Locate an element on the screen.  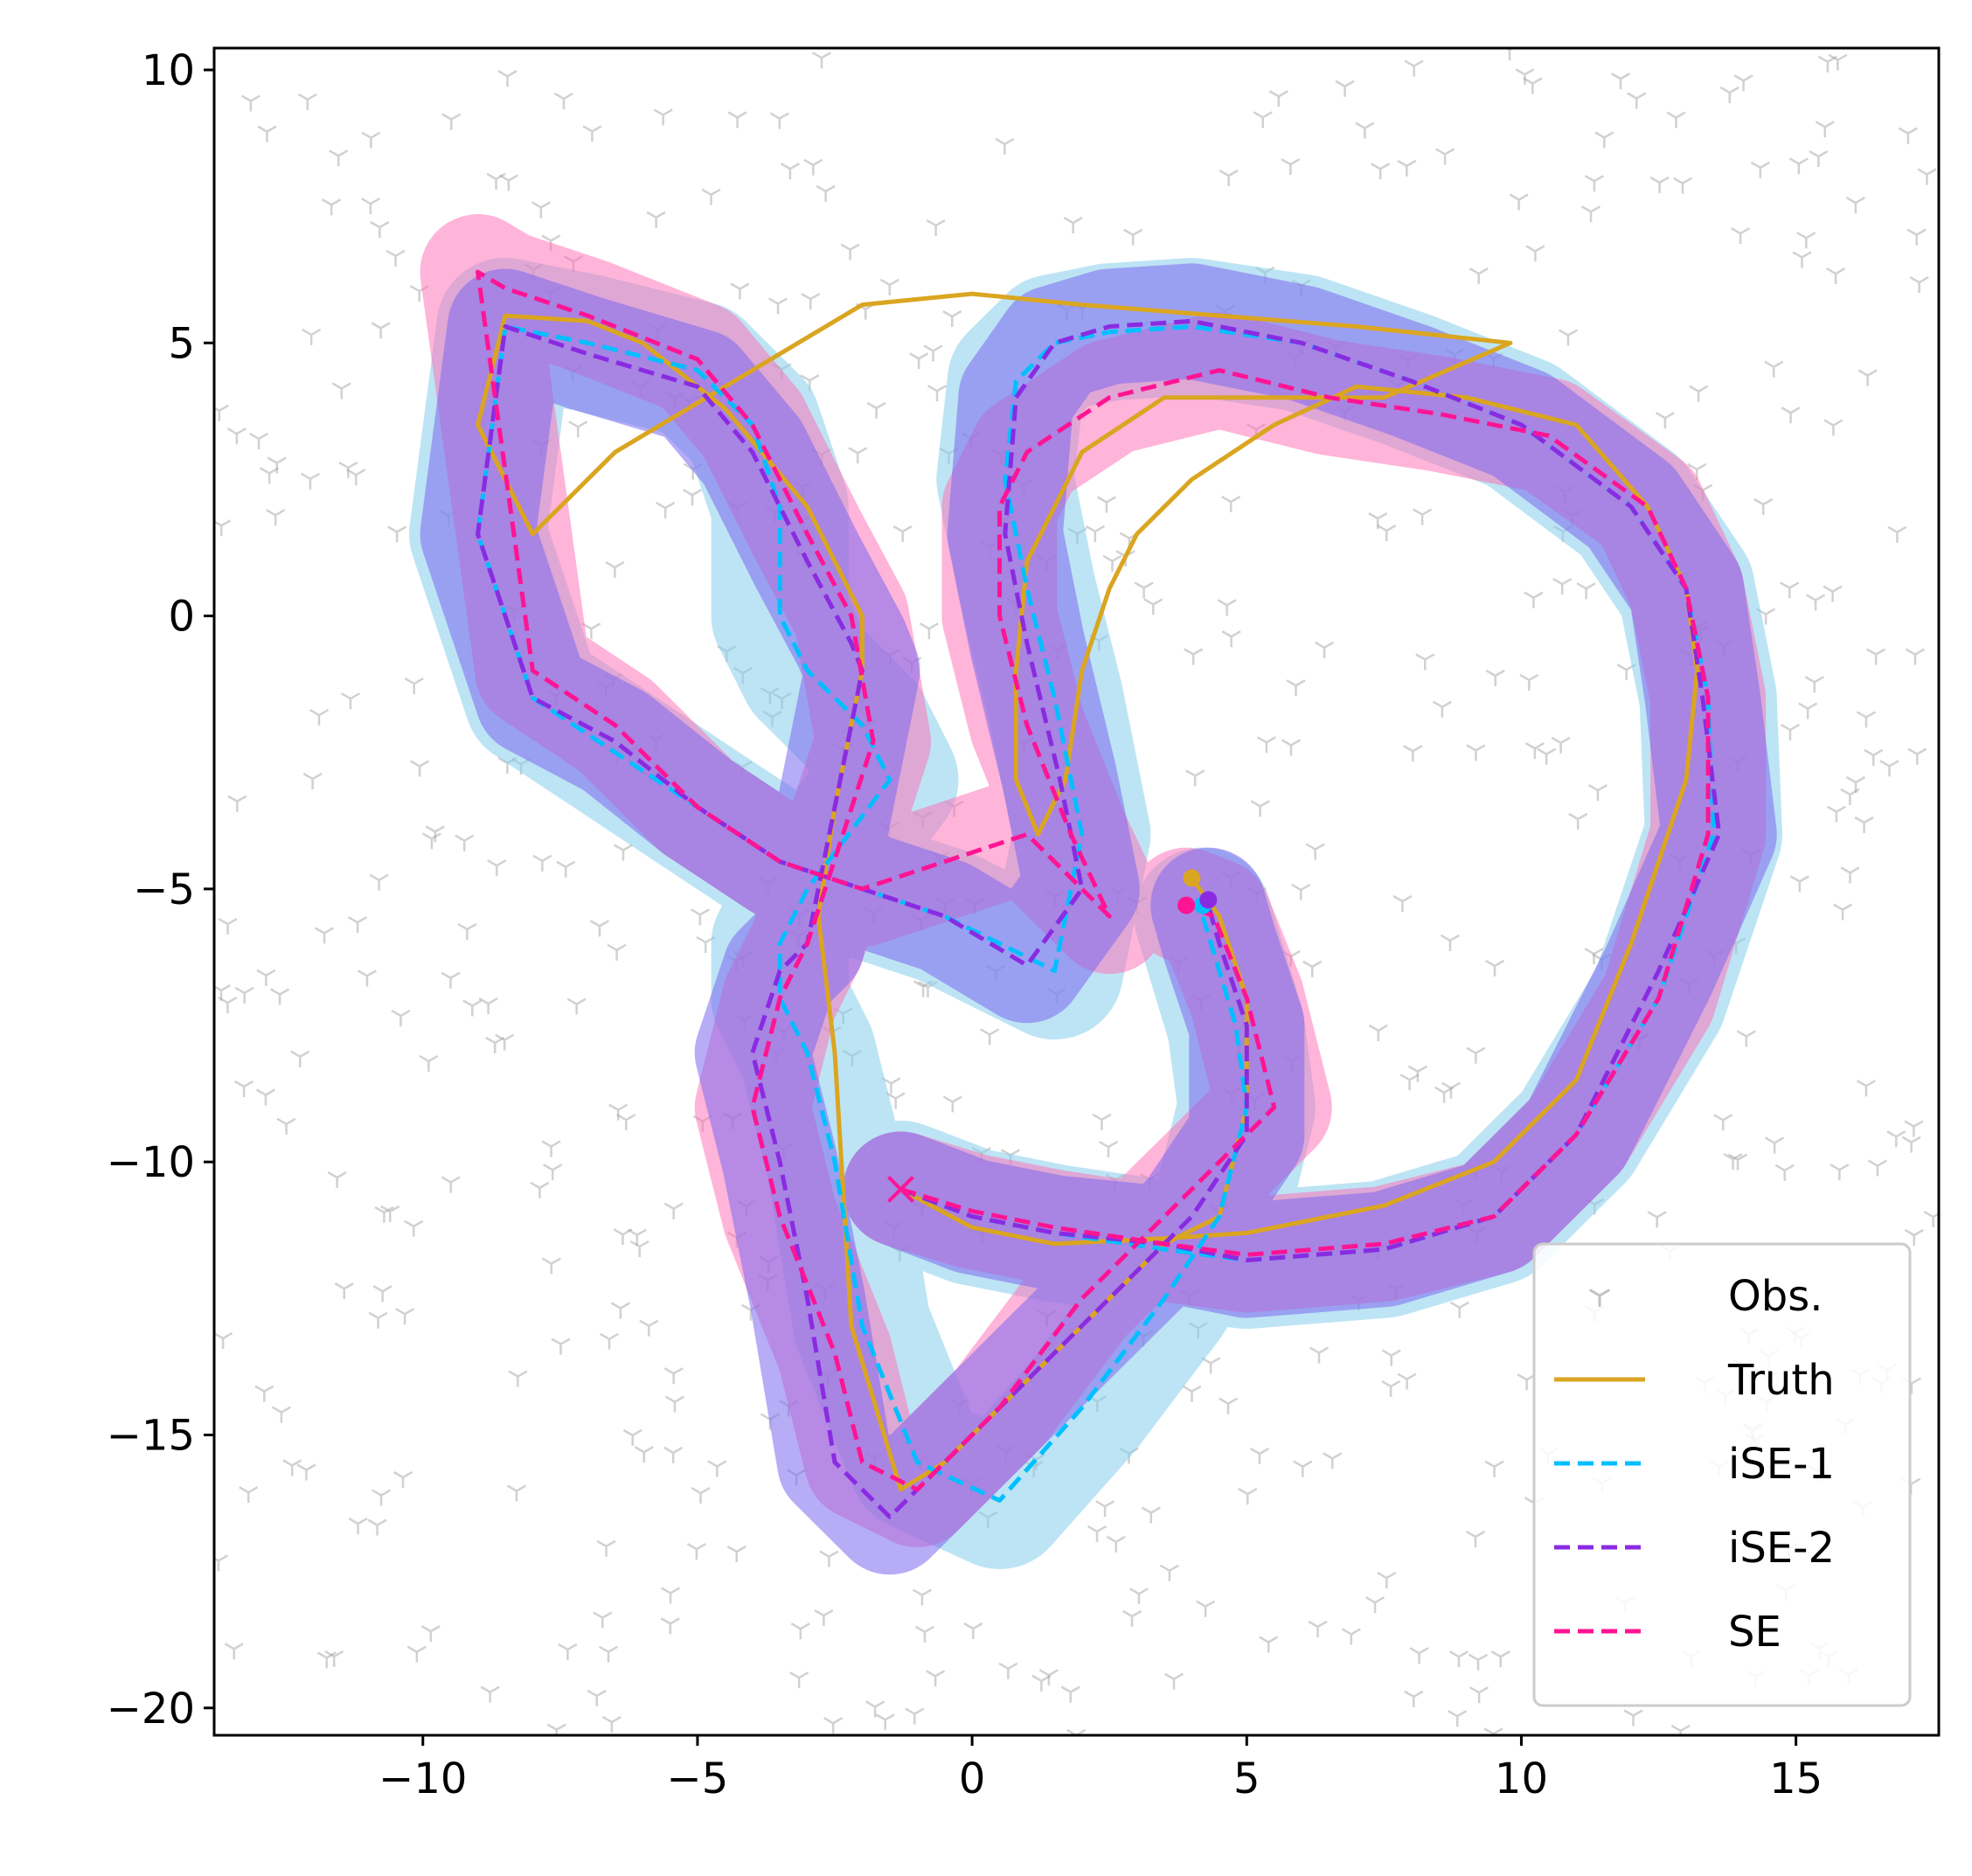
legend-label: iSE-2 is located at coordinates (1781, 1548).